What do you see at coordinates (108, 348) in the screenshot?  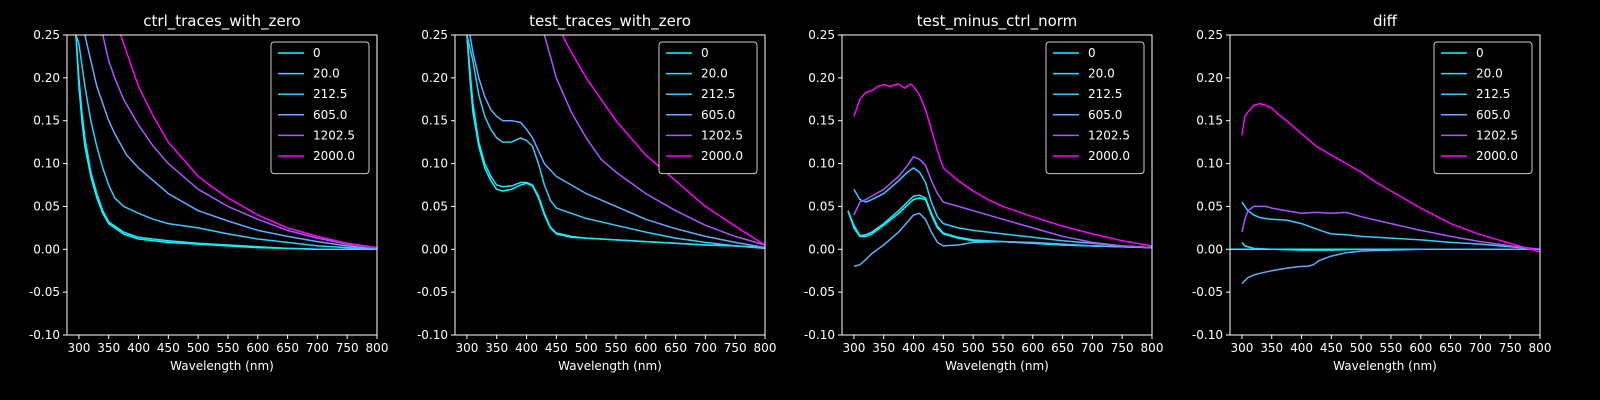 I see `x-tick-label: 350` at bounding box center [108, 348].